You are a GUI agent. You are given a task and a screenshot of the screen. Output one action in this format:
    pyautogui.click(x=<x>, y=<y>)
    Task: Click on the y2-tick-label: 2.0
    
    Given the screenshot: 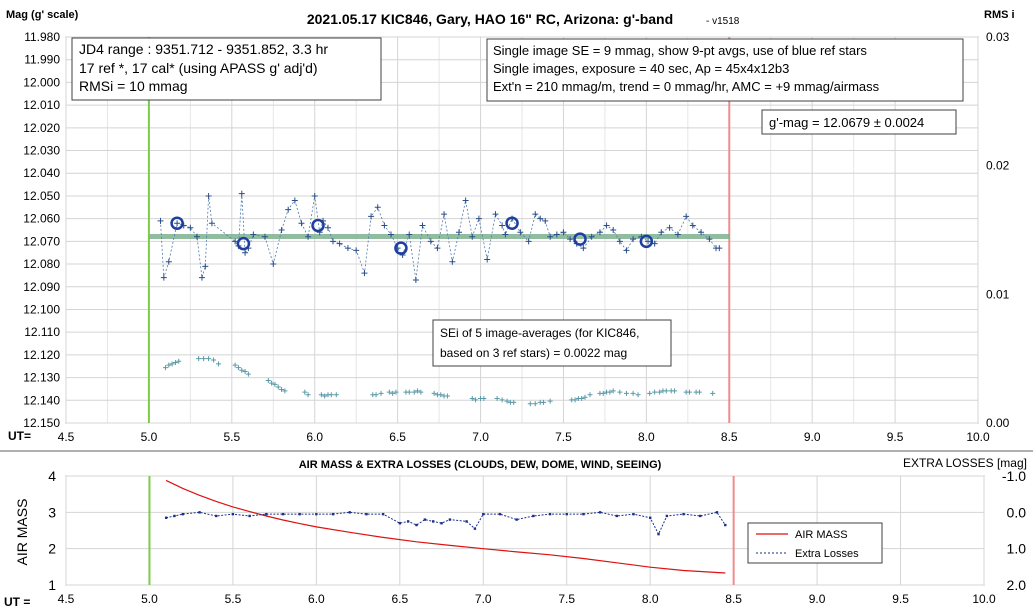 What is the action you would take?
    pyautogui.click(x=1017, y=585)
    